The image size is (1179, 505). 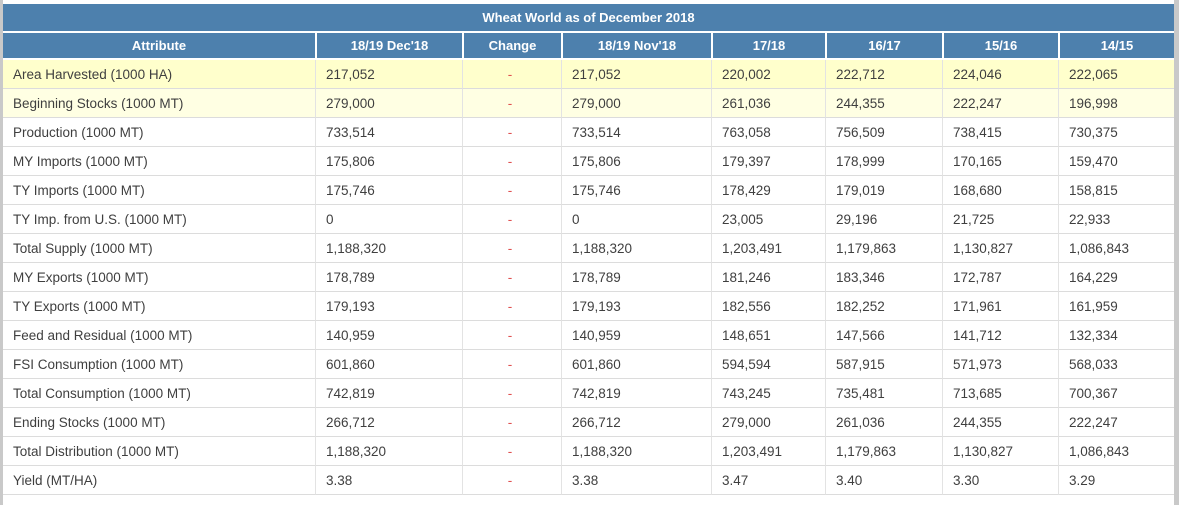 I want to click on cell-value: 172,787, so click(x=1000, y=277).